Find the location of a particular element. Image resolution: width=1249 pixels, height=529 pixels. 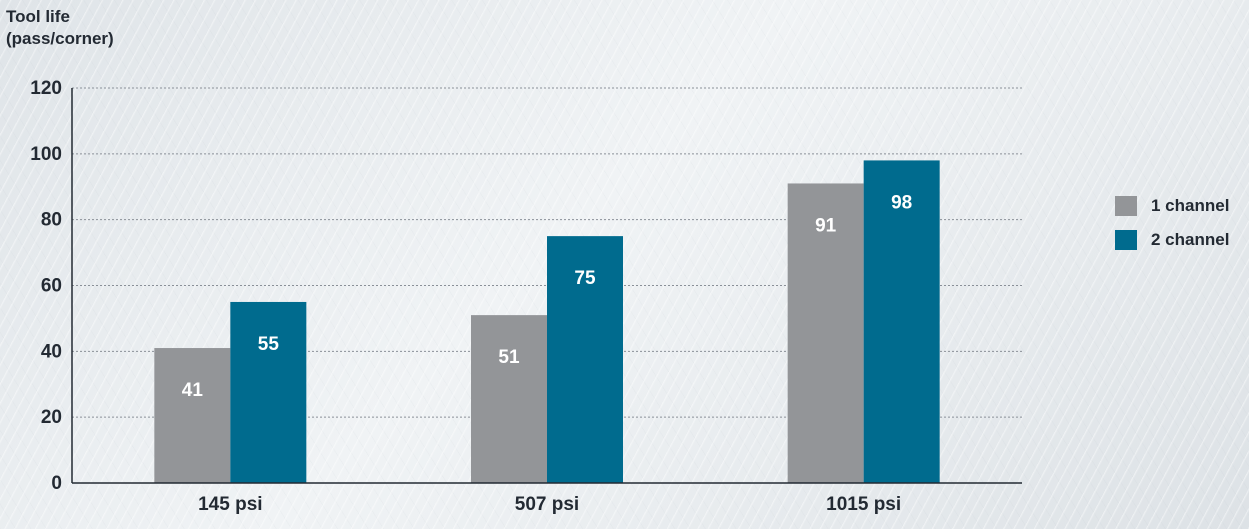

legend: 1 channel 2 channel is located at coordinates (1172, 228).